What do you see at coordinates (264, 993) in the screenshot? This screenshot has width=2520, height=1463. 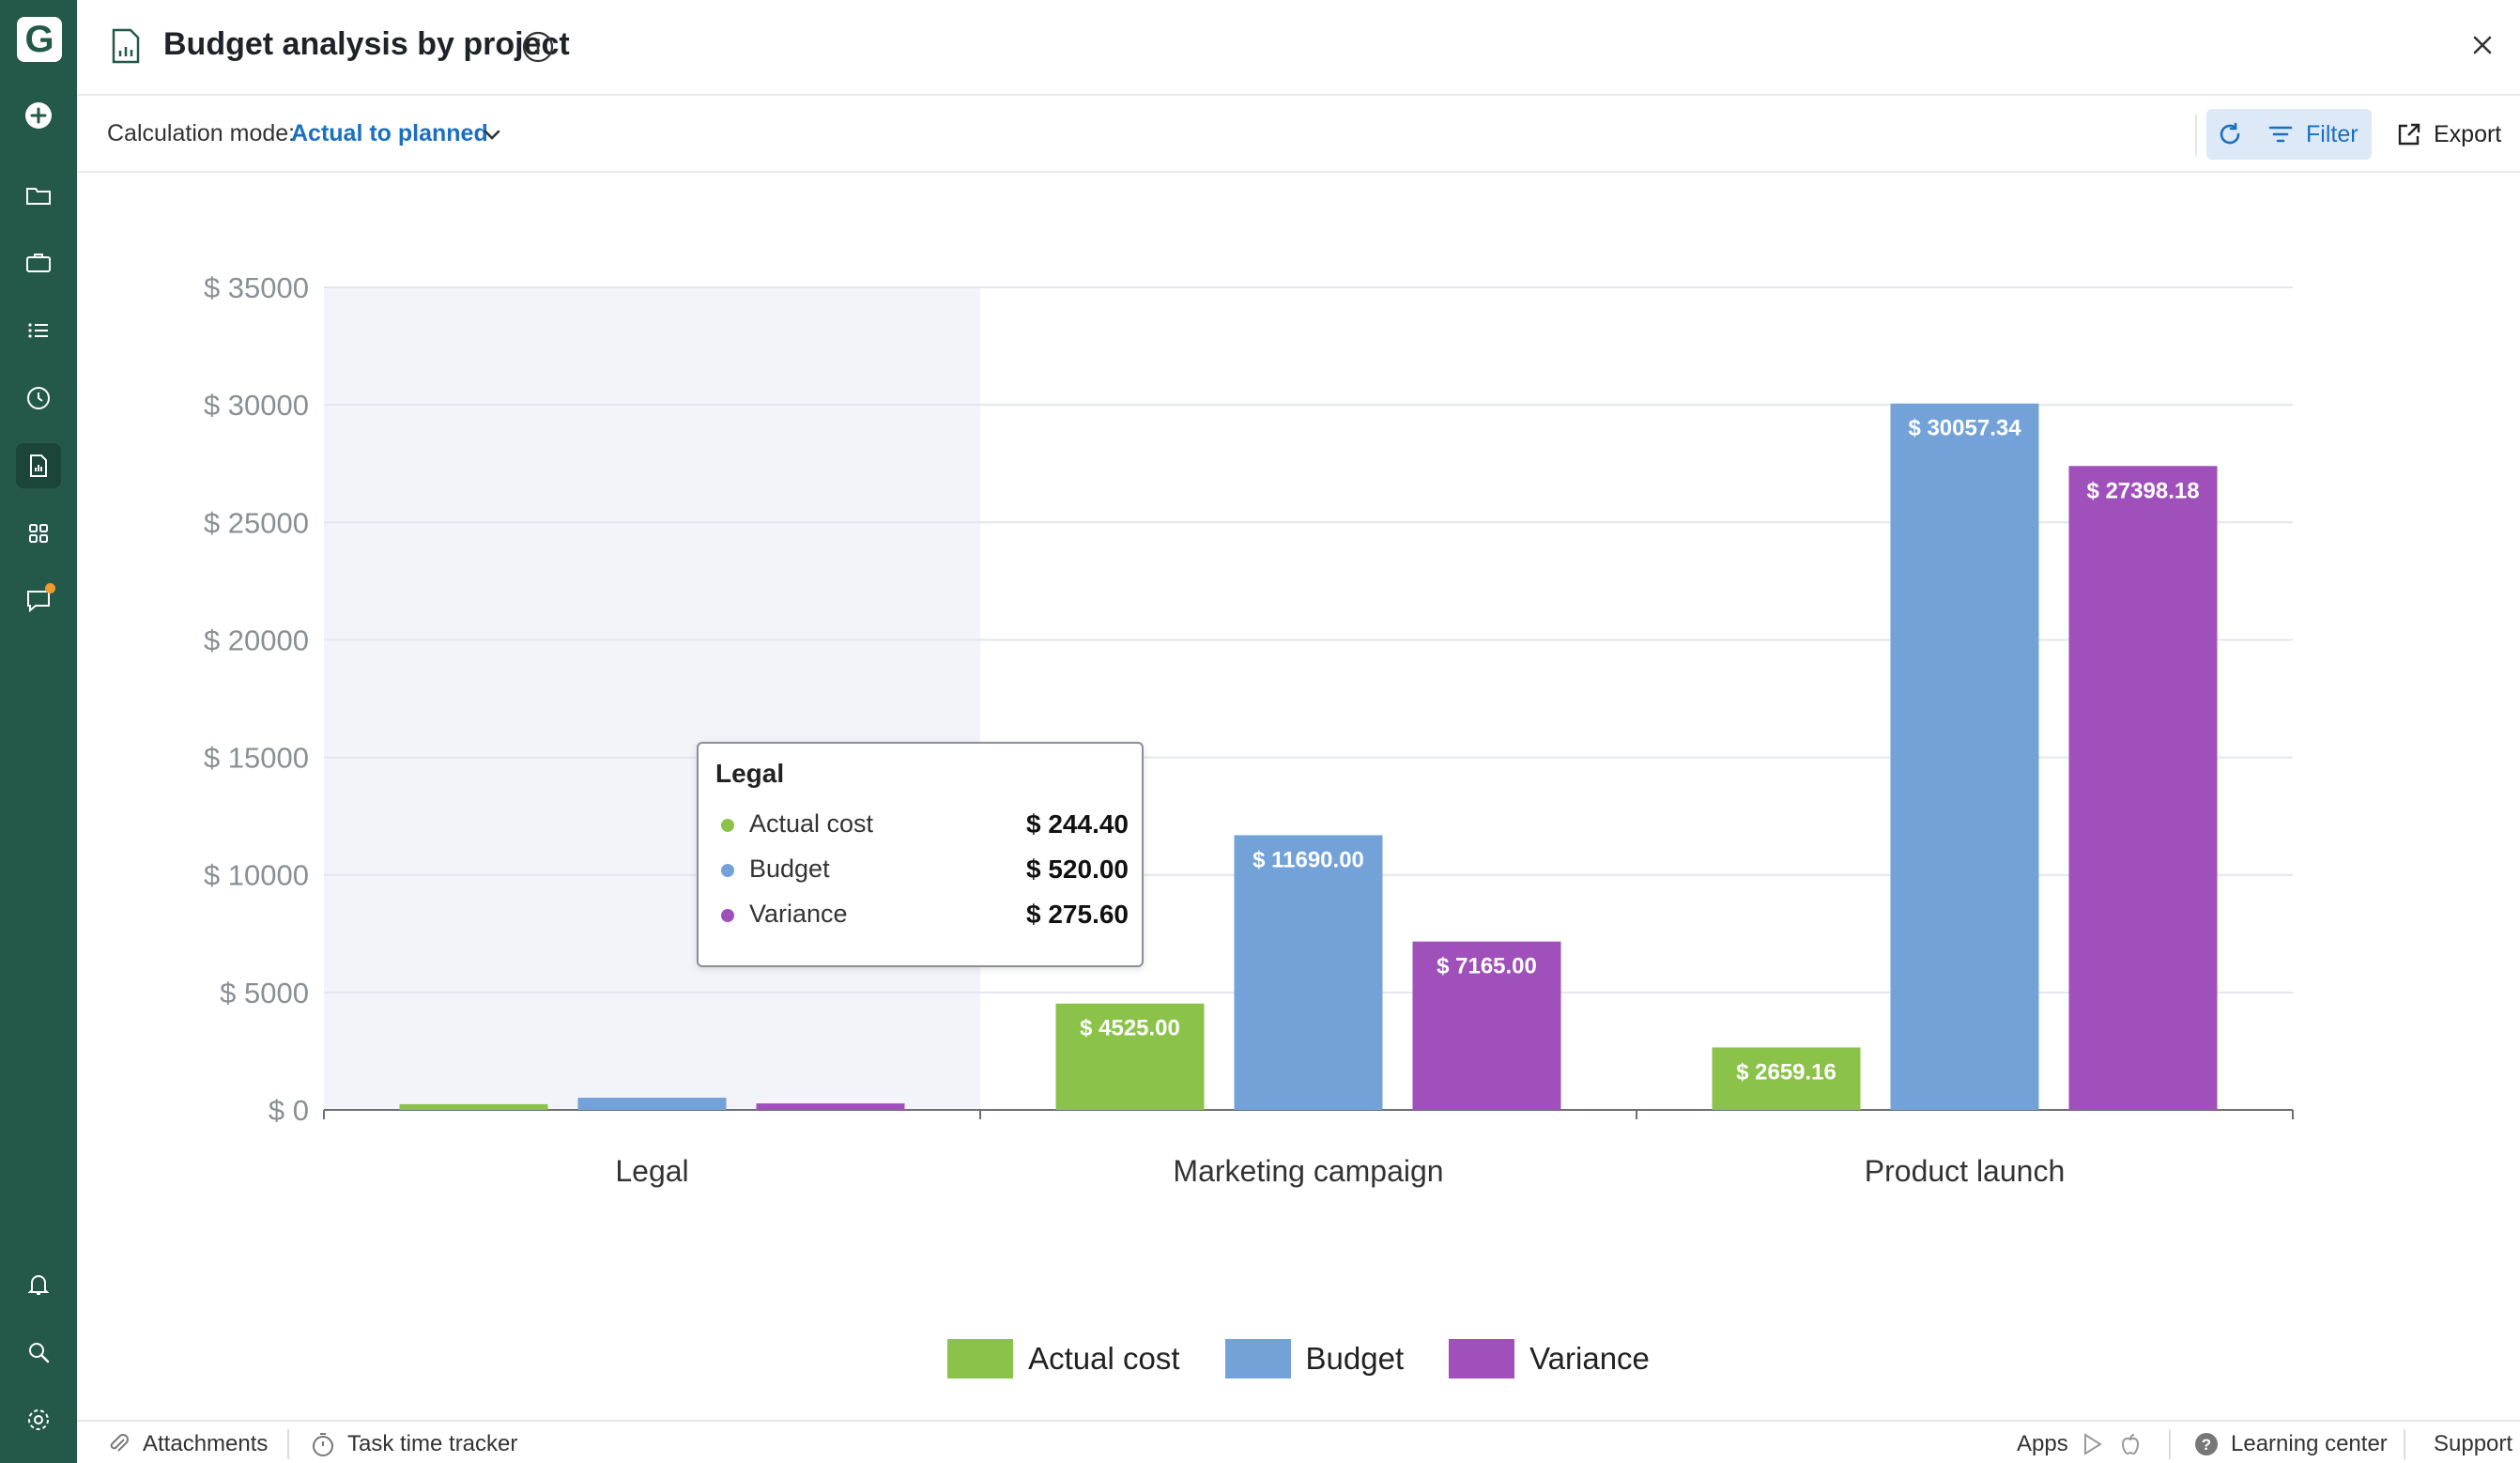 I see `y-tick-label: $ 5000` at bounding box center [264, 993].